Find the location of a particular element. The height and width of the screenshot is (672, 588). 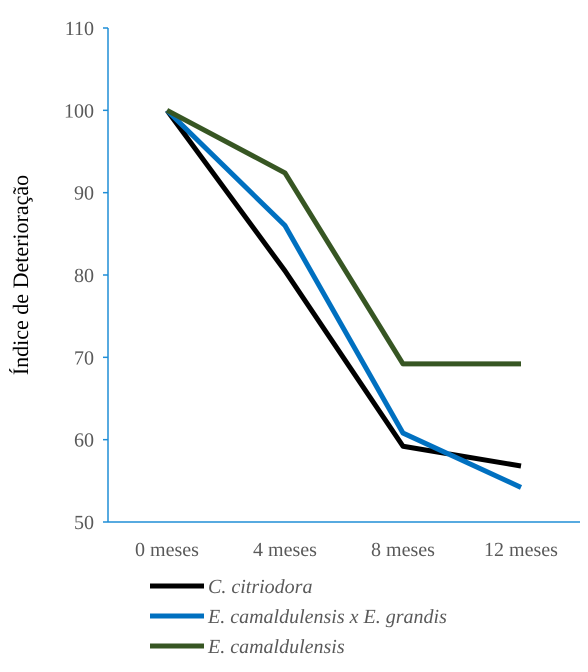

y-tick-label: 100 is located at coordinates (79, 111).